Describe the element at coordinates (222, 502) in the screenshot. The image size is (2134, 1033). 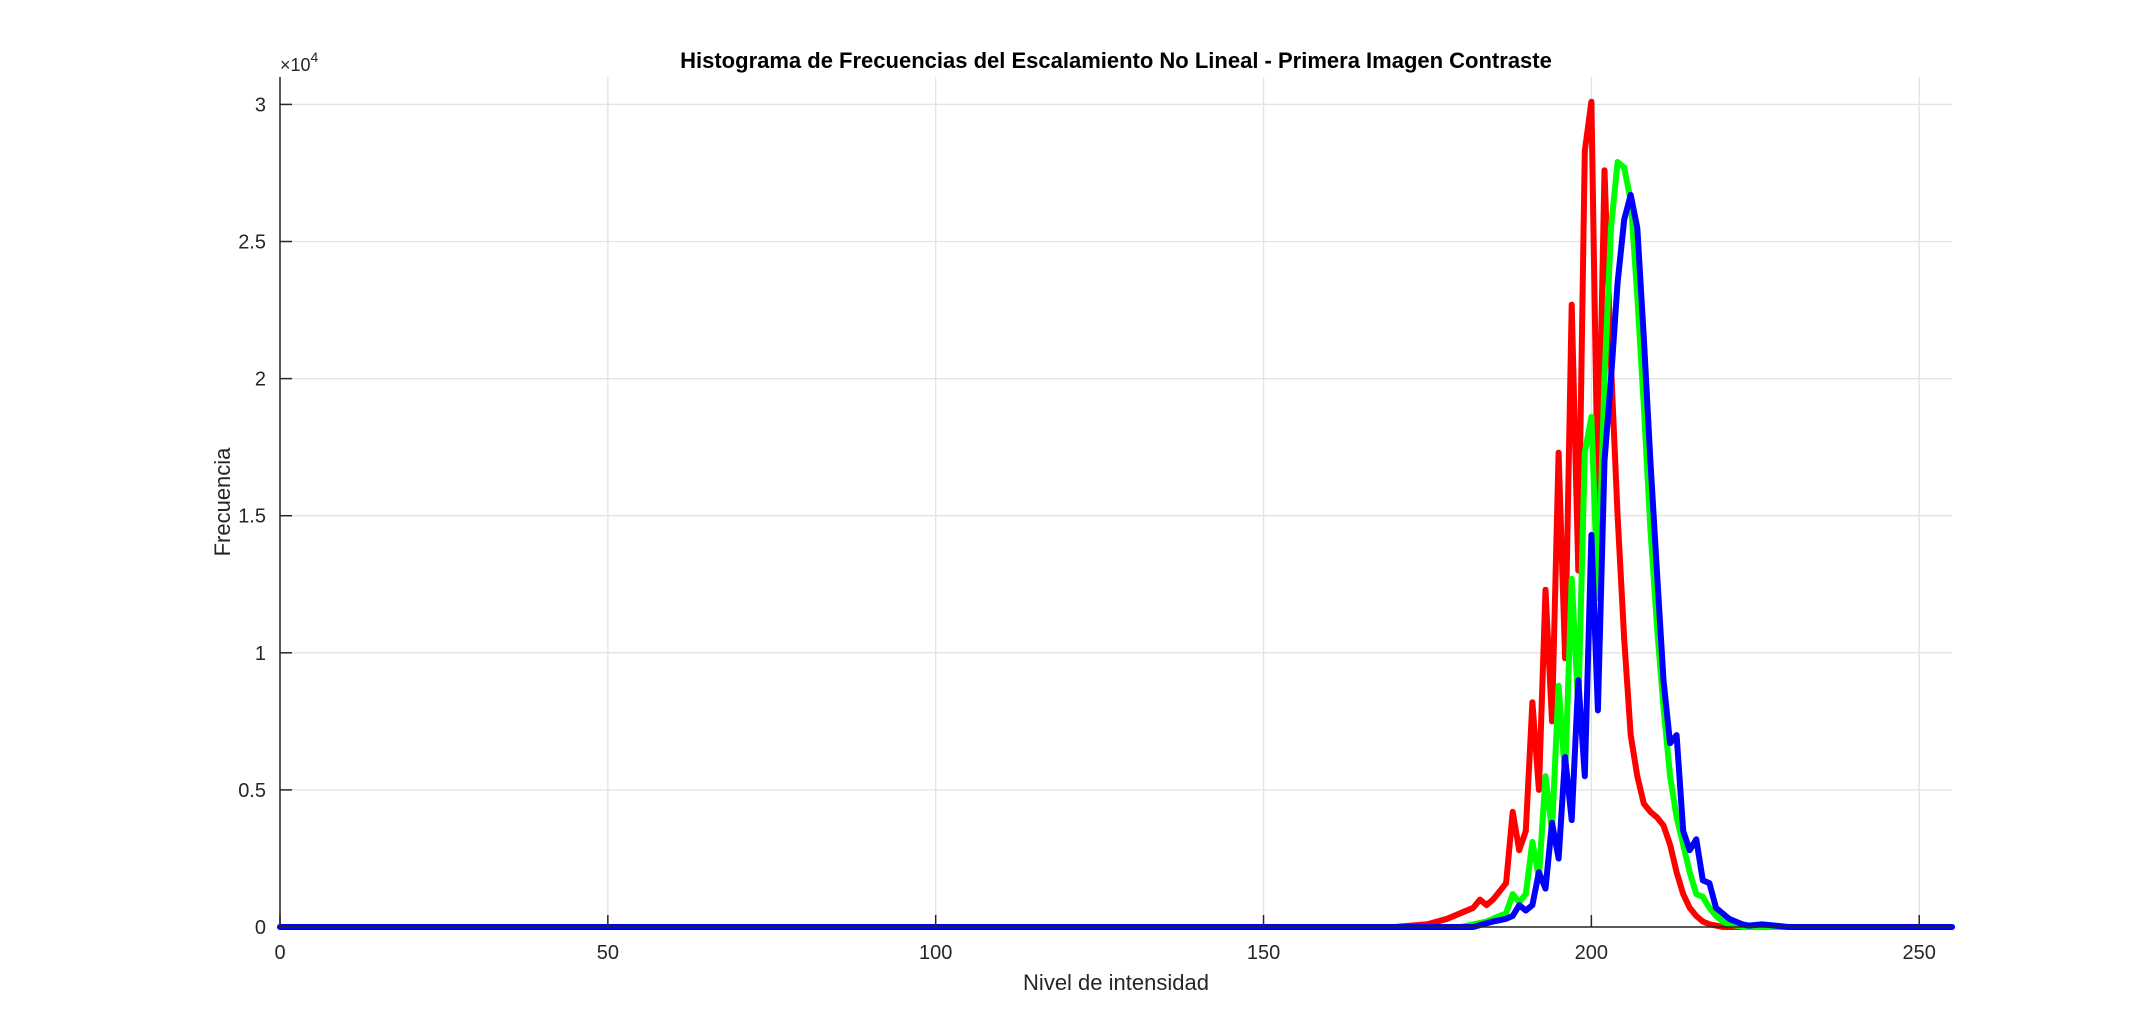
I see `y-axis-label: Frecuencia` at that location.